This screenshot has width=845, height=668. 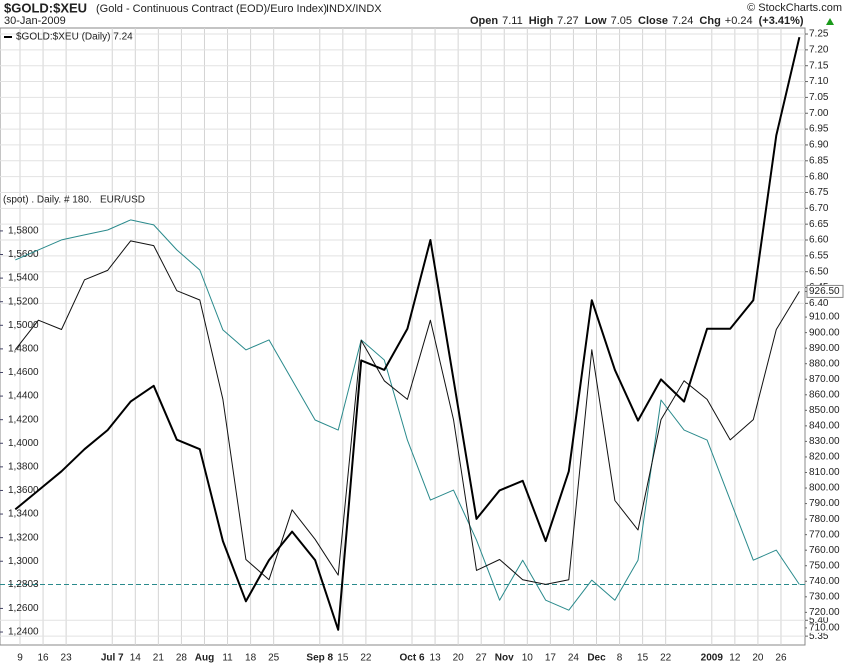 I want to click on x-tick-label: Dec, so click(x=596, y=658).